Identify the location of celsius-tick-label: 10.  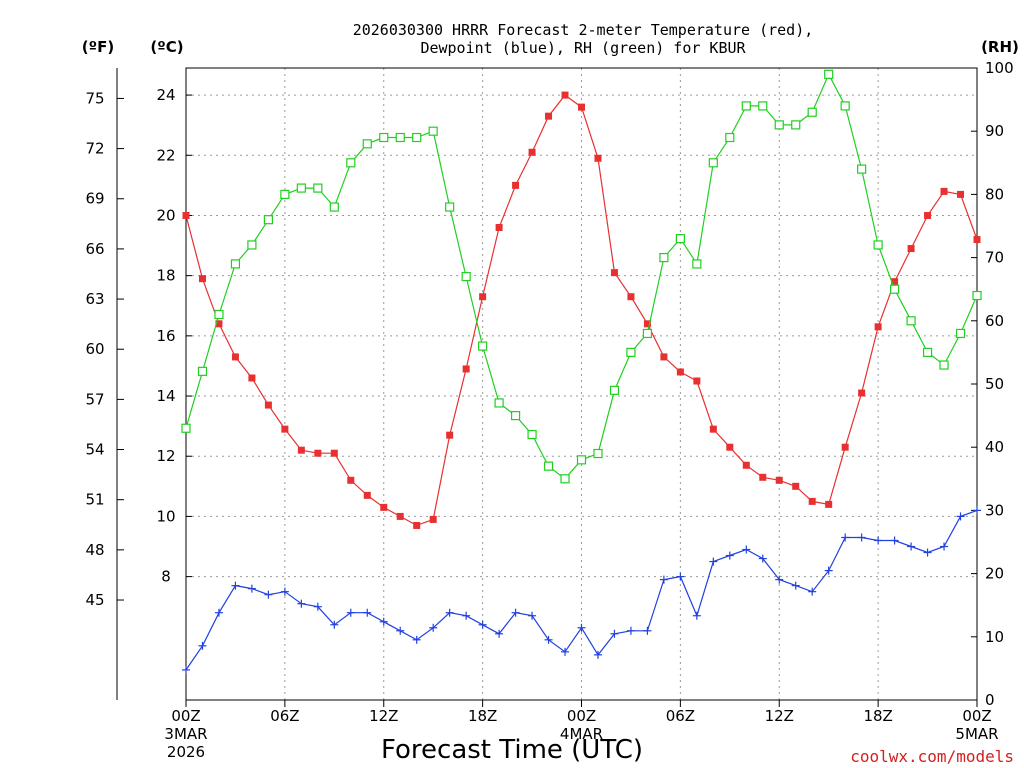
(165, 516).